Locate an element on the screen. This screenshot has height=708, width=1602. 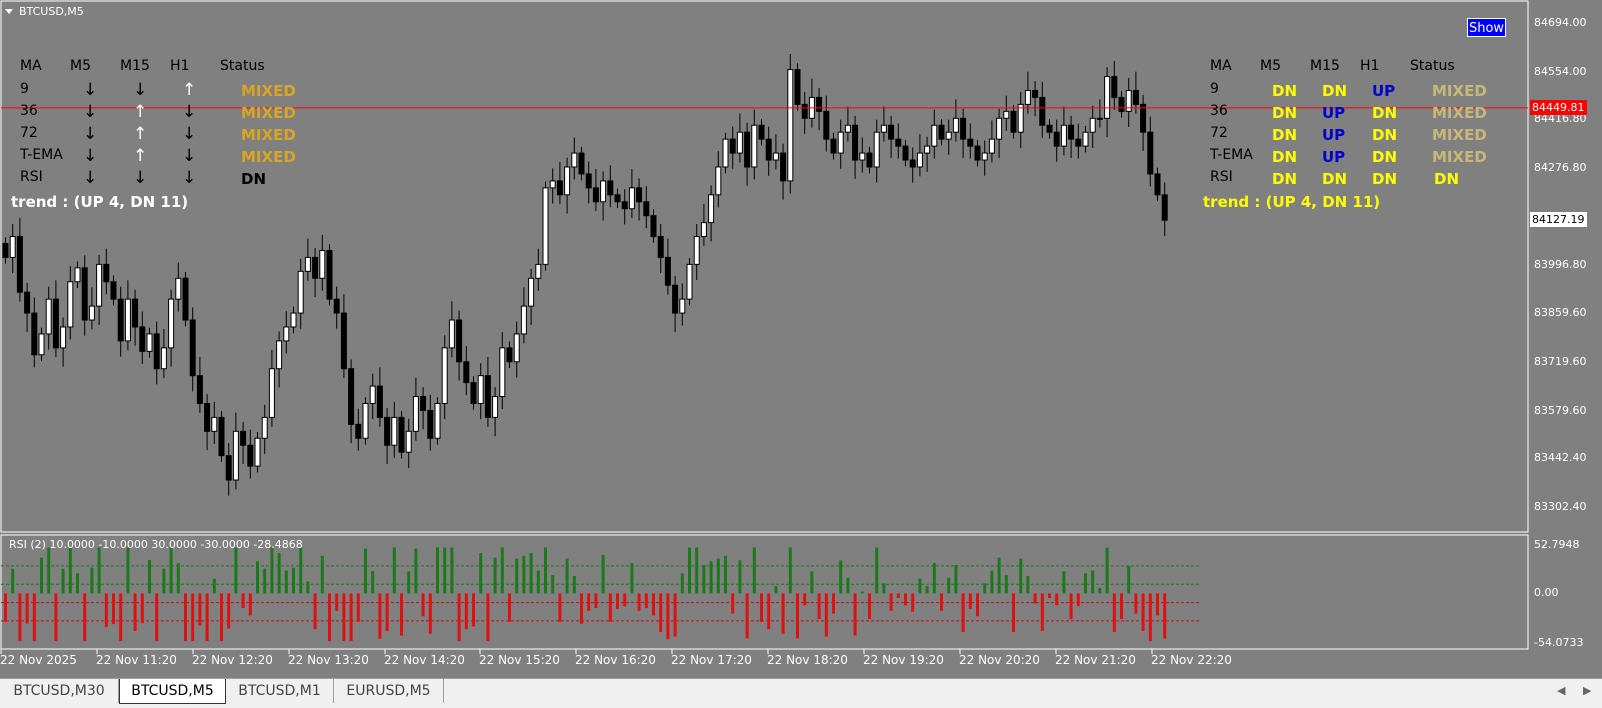
left-table-header: M5 is located at coordinates (80, 66).